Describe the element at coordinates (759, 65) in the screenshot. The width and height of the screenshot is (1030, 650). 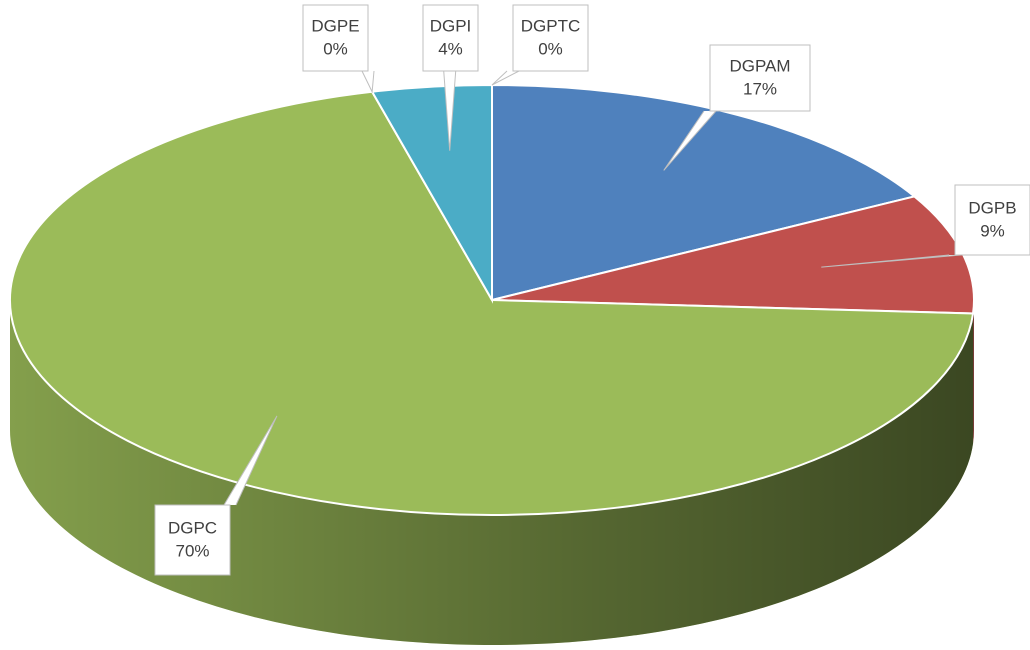
I see `data-label-name: DGPAM` at that location.